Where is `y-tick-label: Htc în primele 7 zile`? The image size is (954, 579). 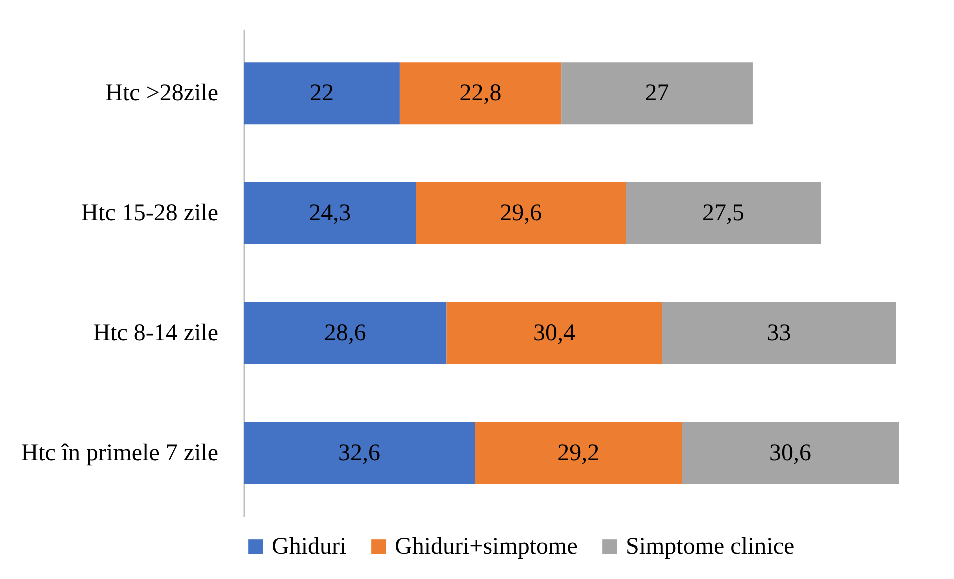
y-tick-label: Htc în primele 7 zile is located at coordinates (119, 453).